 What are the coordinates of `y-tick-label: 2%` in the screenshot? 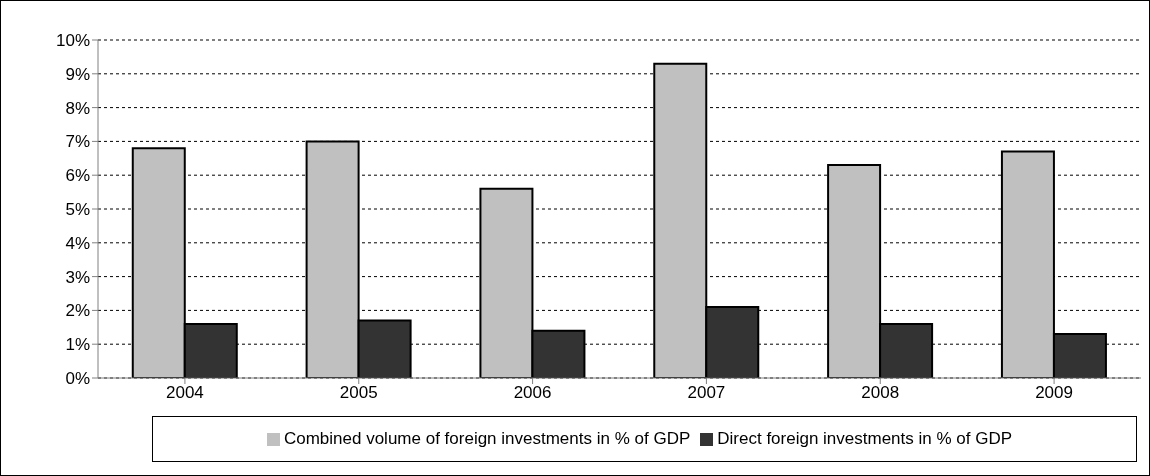 It's located at (77, 311).